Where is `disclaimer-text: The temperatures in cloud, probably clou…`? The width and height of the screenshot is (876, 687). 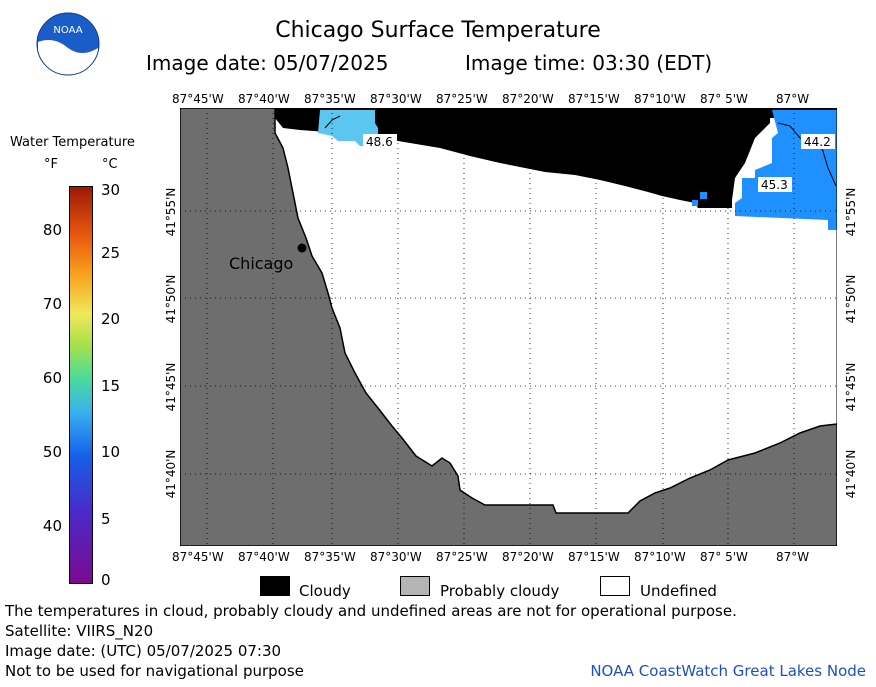
disclaimer-text: The temperatures in cloud, probably clou… is located at coordinates (371, 611).